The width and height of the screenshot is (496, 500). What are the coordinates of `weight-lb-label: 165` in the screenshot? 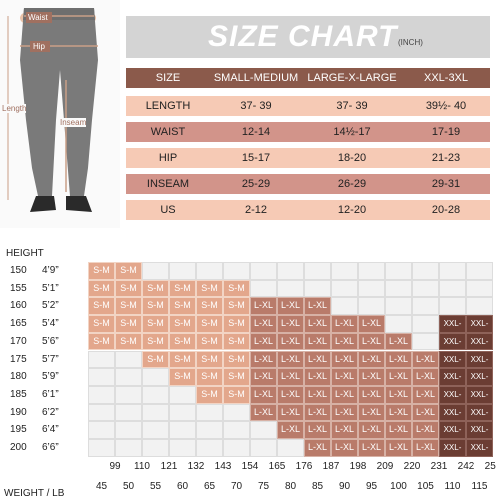 It's located at (277, 466).